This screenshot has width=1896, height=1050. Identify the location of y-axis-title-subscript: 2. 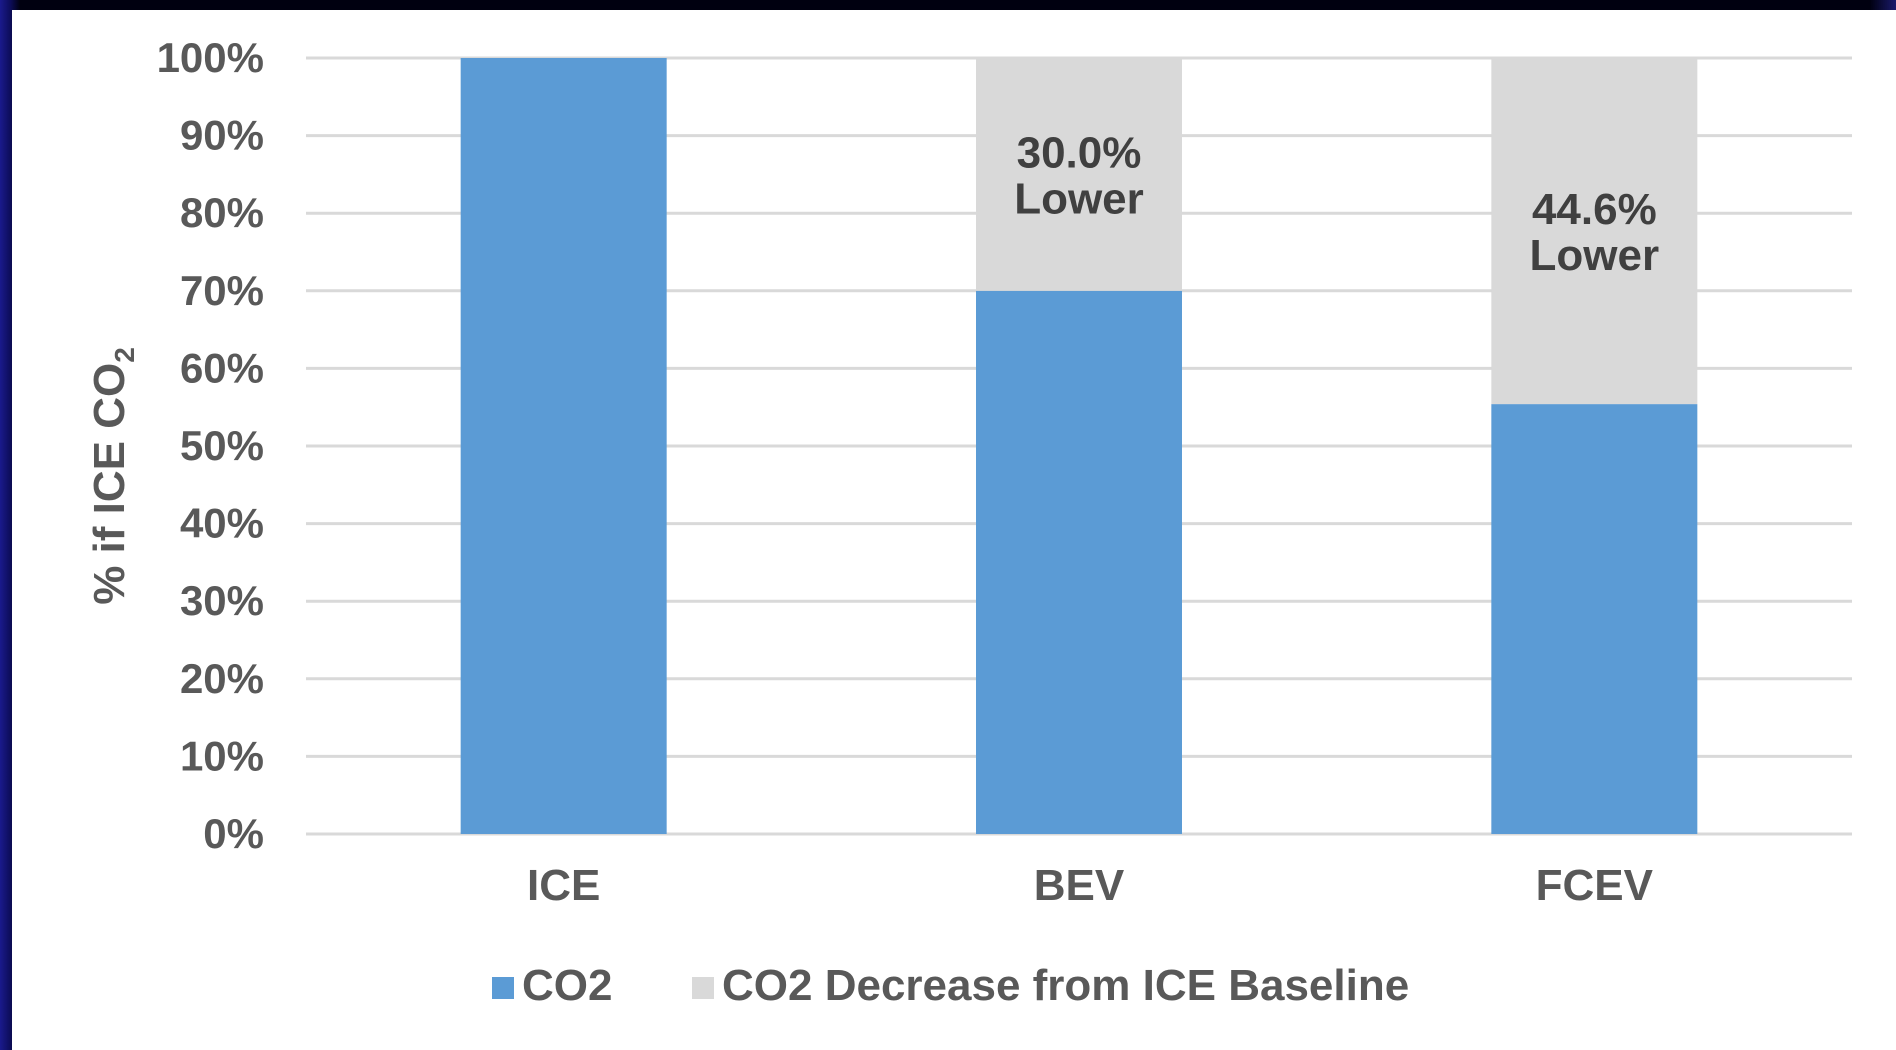
(124, 355).